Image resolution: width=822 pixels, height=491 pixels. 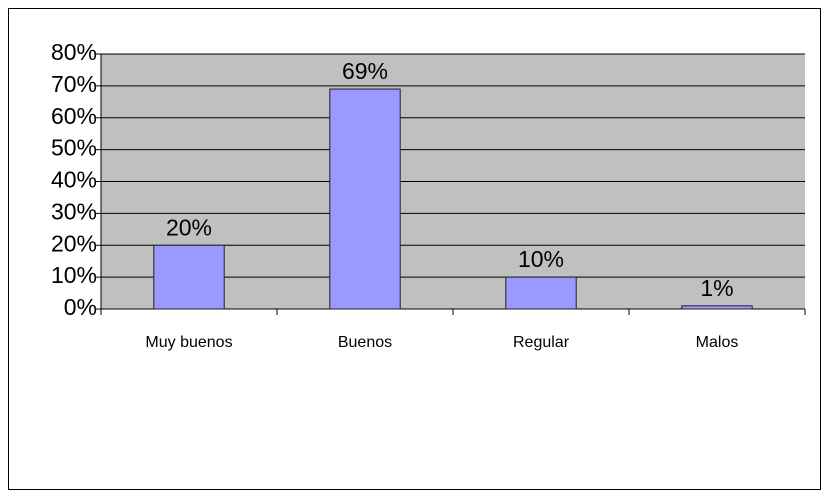 I want to click on y-tick-label: 10%, so click(x=74, y=275).